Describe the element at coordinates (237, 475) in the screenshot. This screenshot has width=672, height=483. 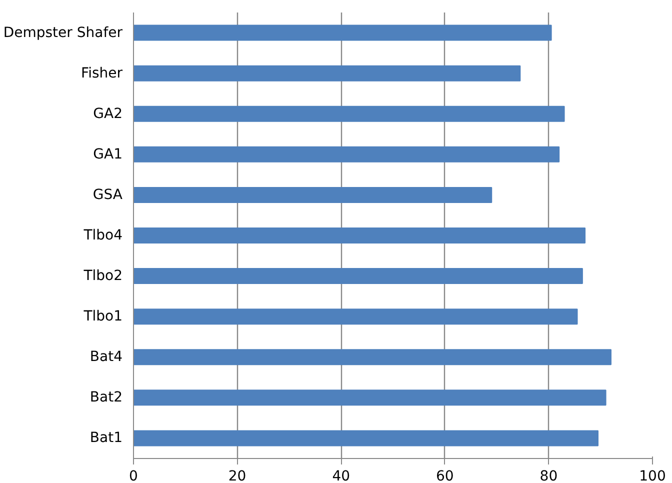
I see `x-tick-label: 20` at that location.